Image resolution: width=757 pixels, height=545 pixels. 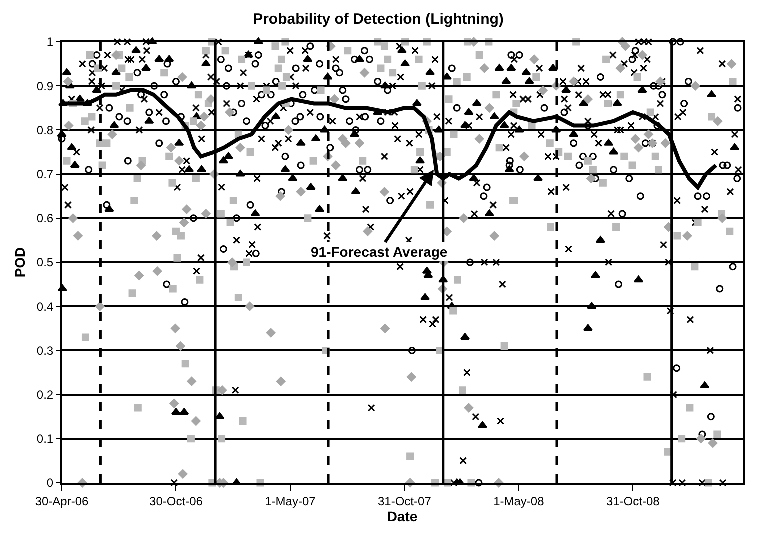 What do you see at coordinates (378, 19) in the screenshot?
I see `chart-title: Probability of Detection (Lightning)` at bounding box center [378, 19].